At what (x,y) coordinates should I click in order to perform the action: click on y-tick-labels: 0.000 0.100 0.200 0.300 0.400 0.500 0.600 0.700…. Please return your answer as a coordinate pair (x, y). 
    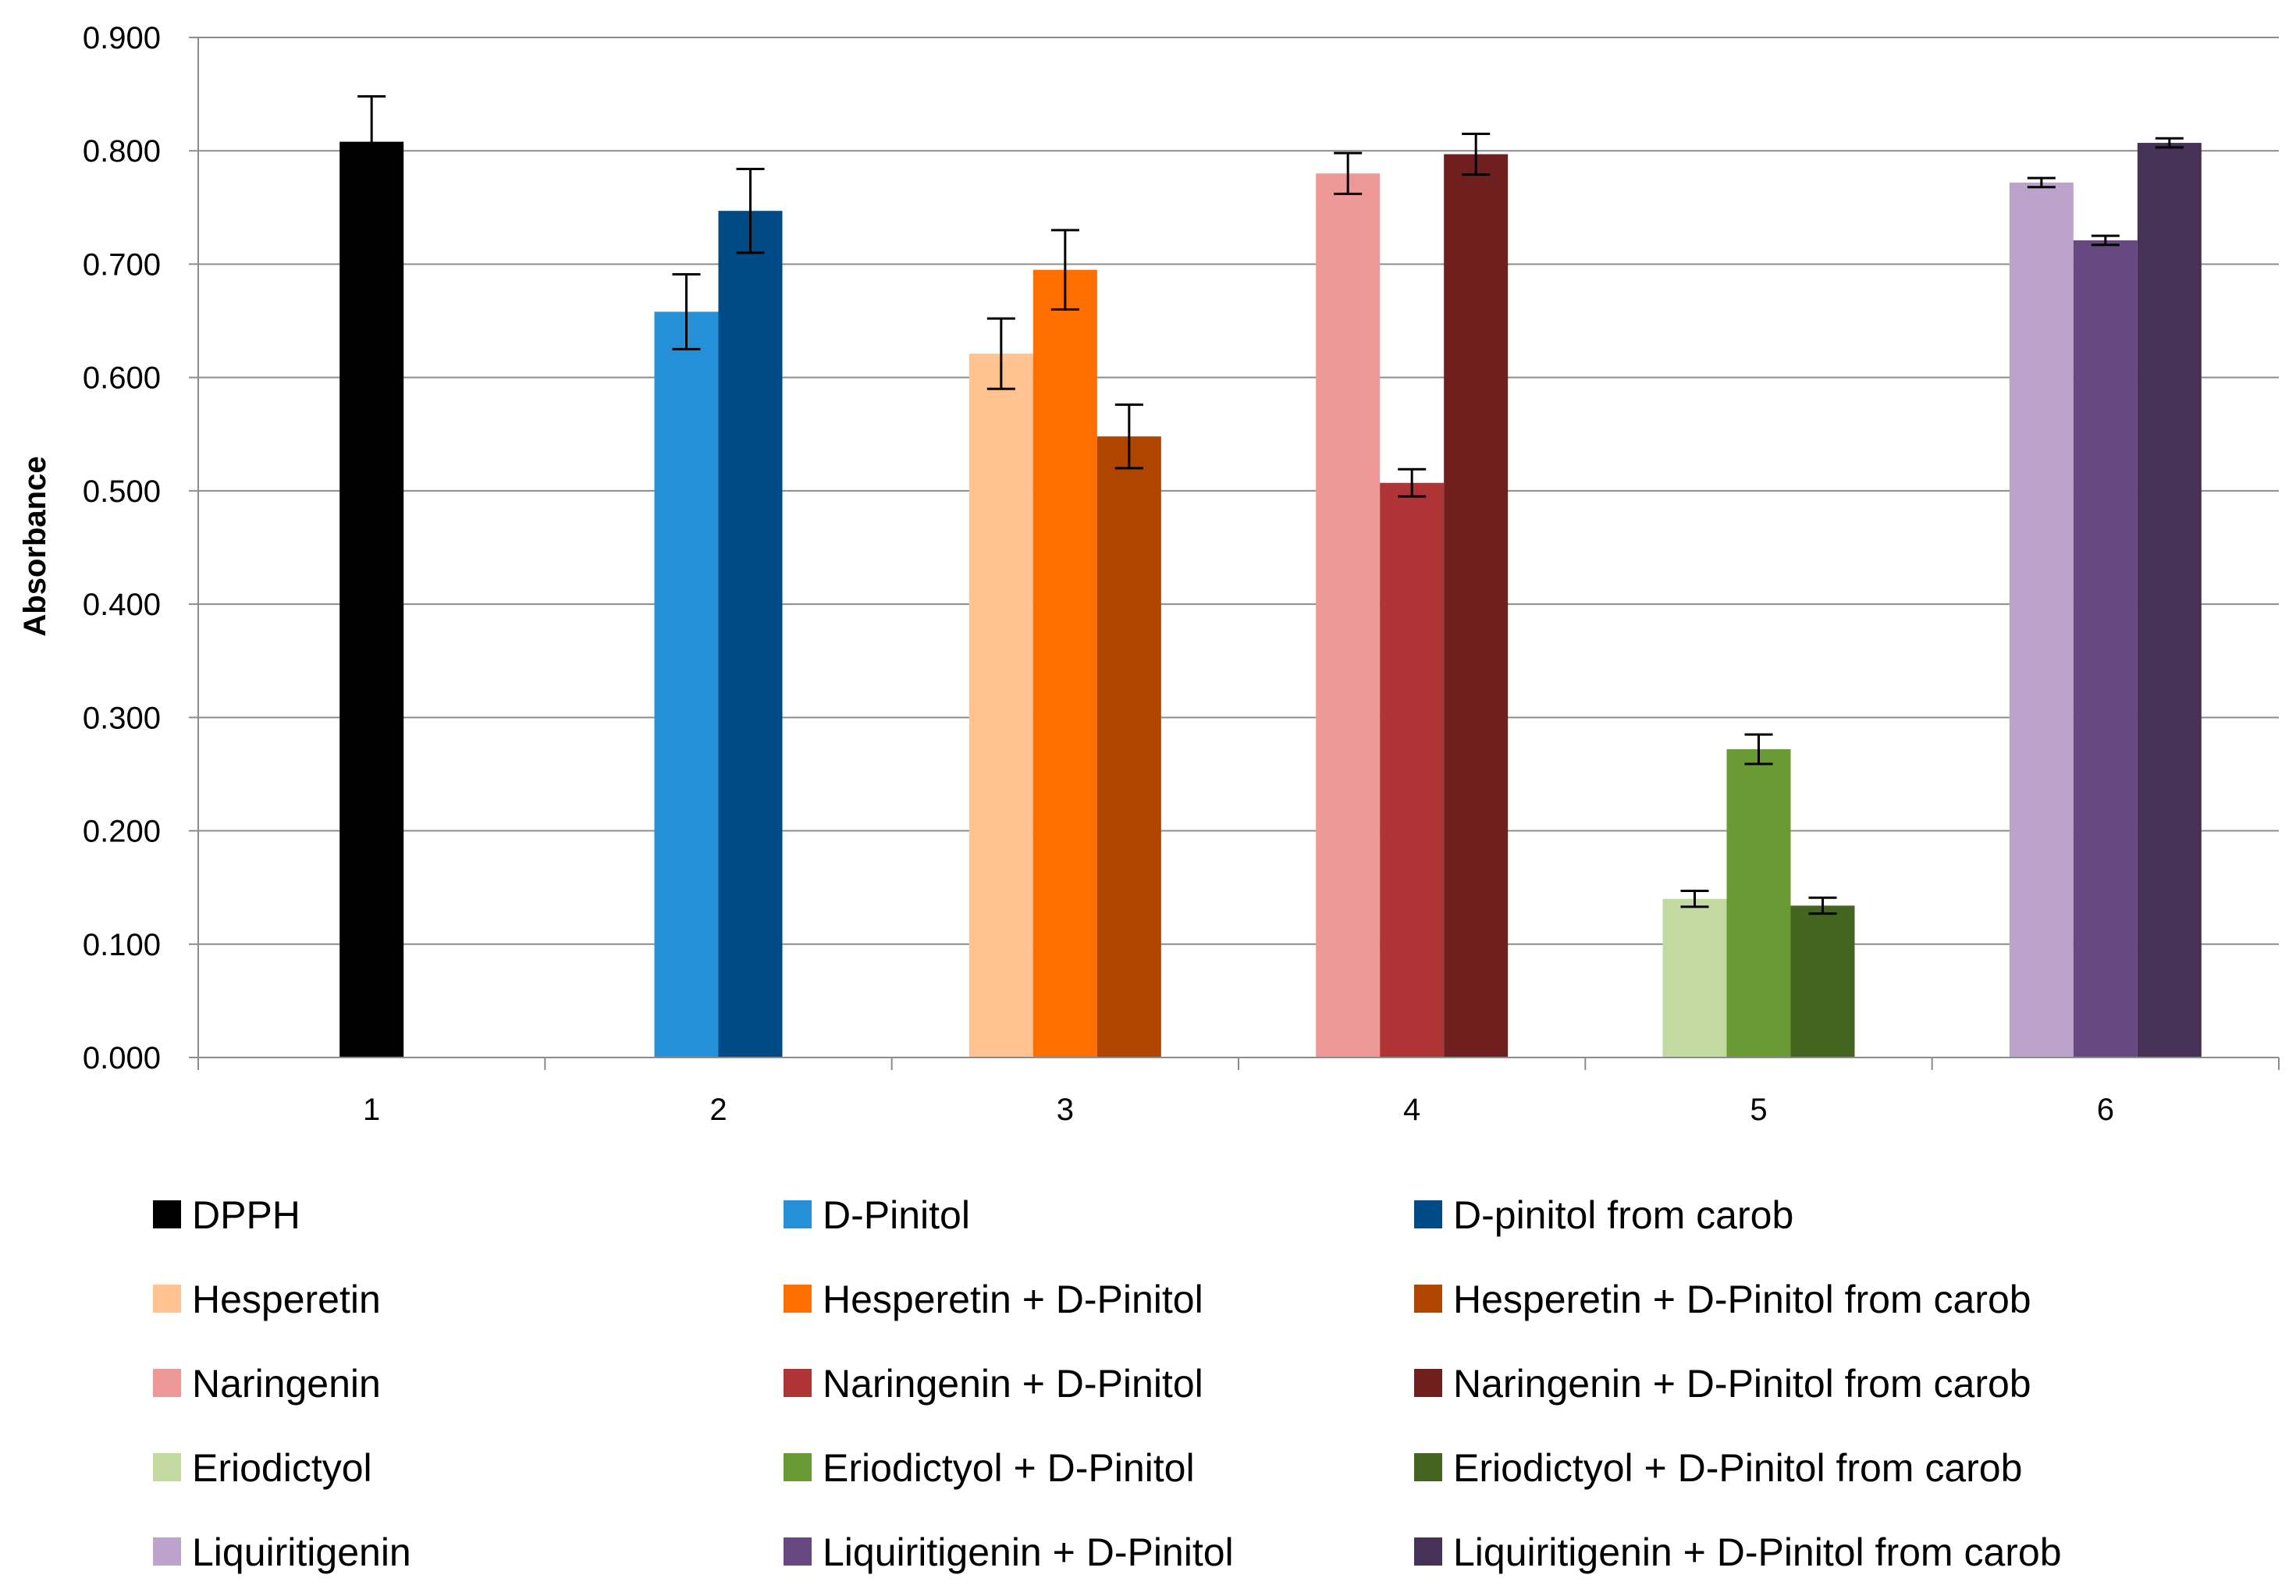
    Looking at the image, I should click on (122, 548).